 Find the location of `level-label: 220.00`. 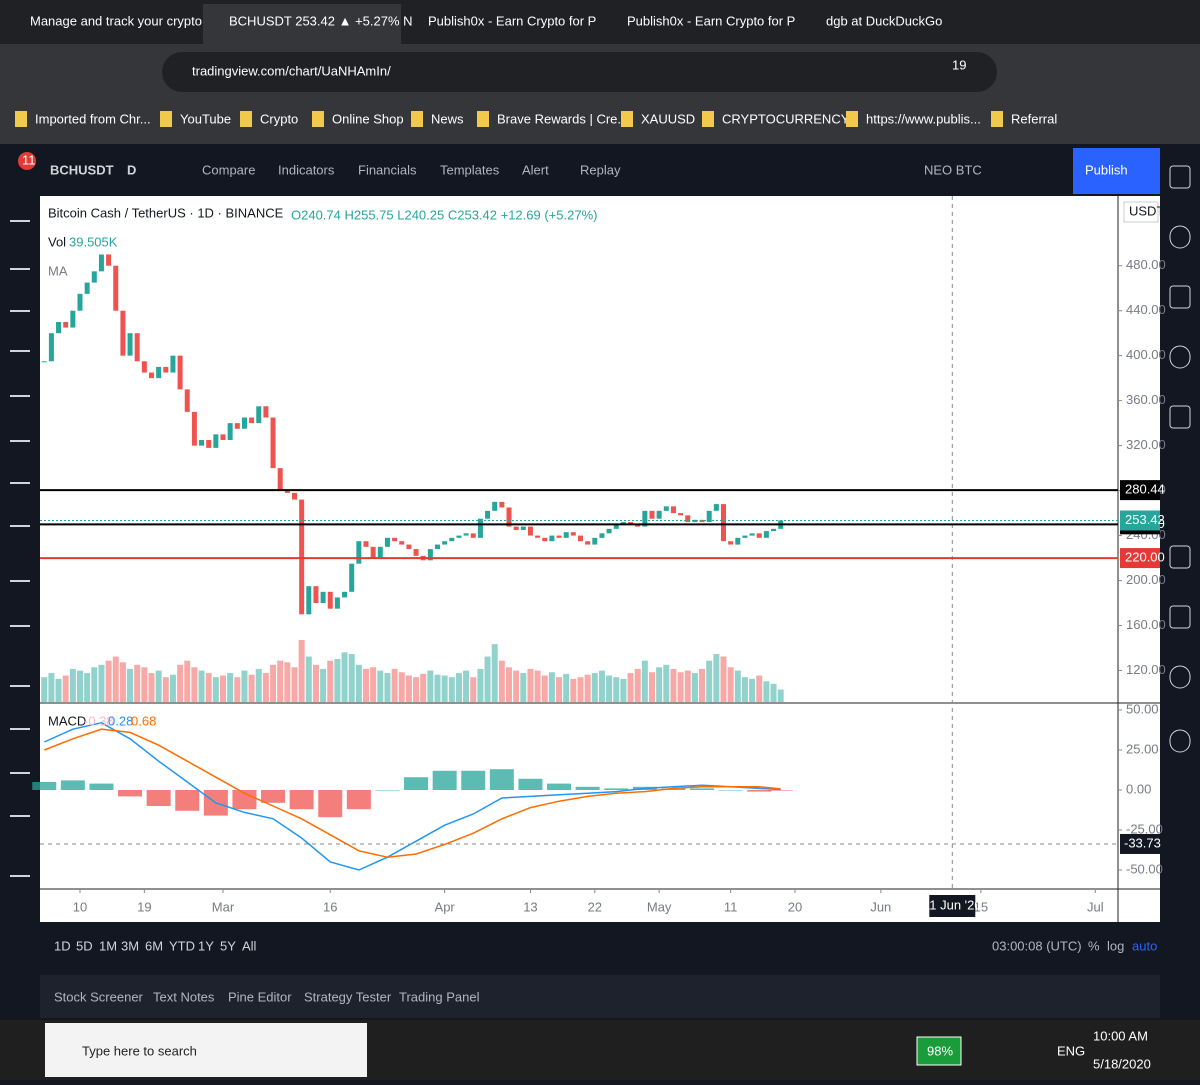

level-label: 220.00 is located at coordinates (1145, 557).